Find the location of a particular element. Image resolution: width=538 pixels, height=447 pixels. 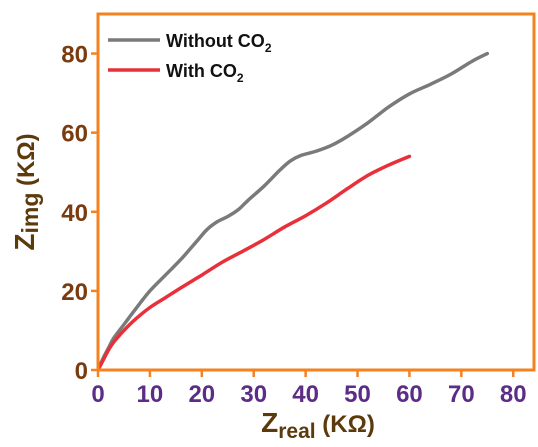

legend: Without CO2 With CO2 is located at coordinates (190, 58).